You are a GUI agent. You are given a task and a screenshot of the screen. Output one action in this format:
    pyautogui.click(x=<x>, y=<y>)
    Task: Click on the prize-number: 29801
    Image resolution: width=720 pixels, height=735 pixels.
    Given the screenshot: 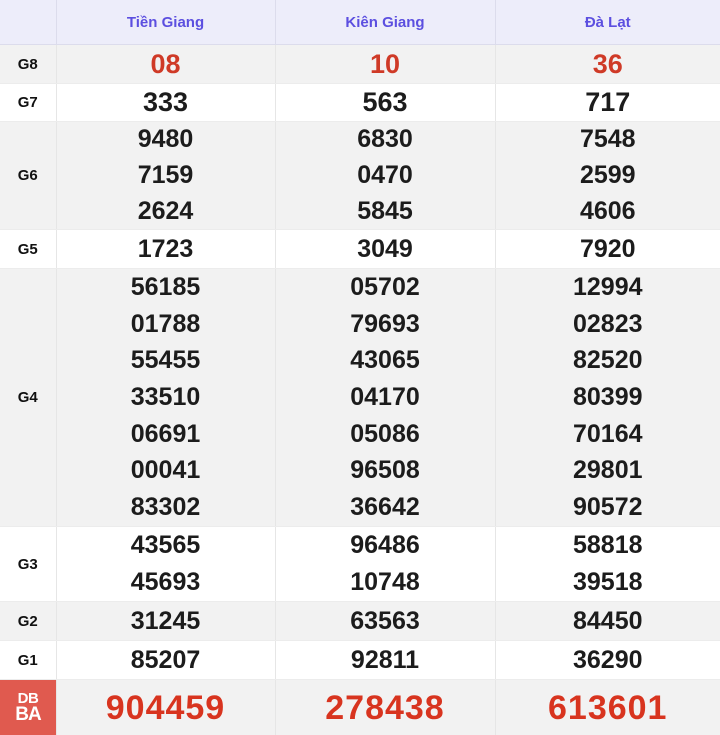 What is the action you would take?
    pyautogui.click(x=608, y=470)
    